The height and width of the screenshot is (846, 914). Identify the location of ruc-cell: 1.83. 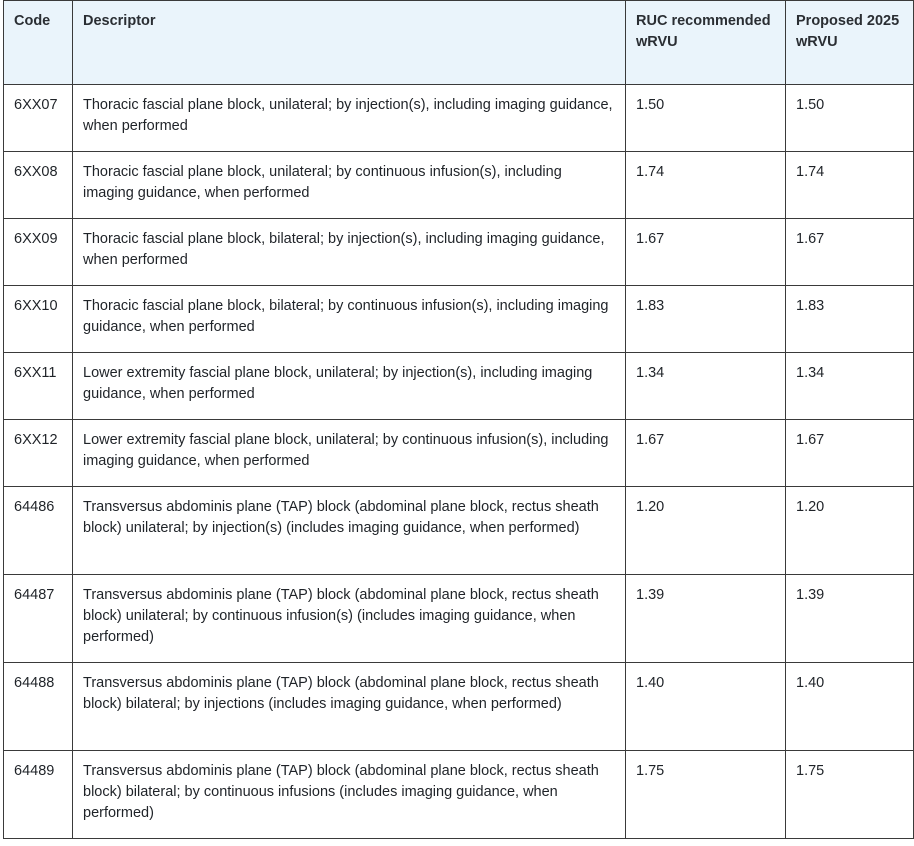
(705, 319).